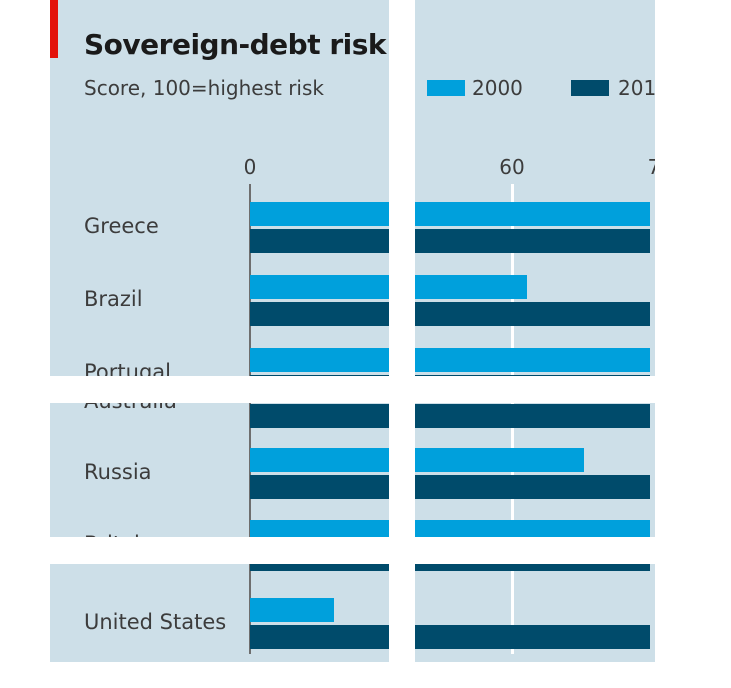  What do you see at coordinates (113, 299) in the screenshot?
I see `category-label: Brazil` at bounding box center [113, 299].